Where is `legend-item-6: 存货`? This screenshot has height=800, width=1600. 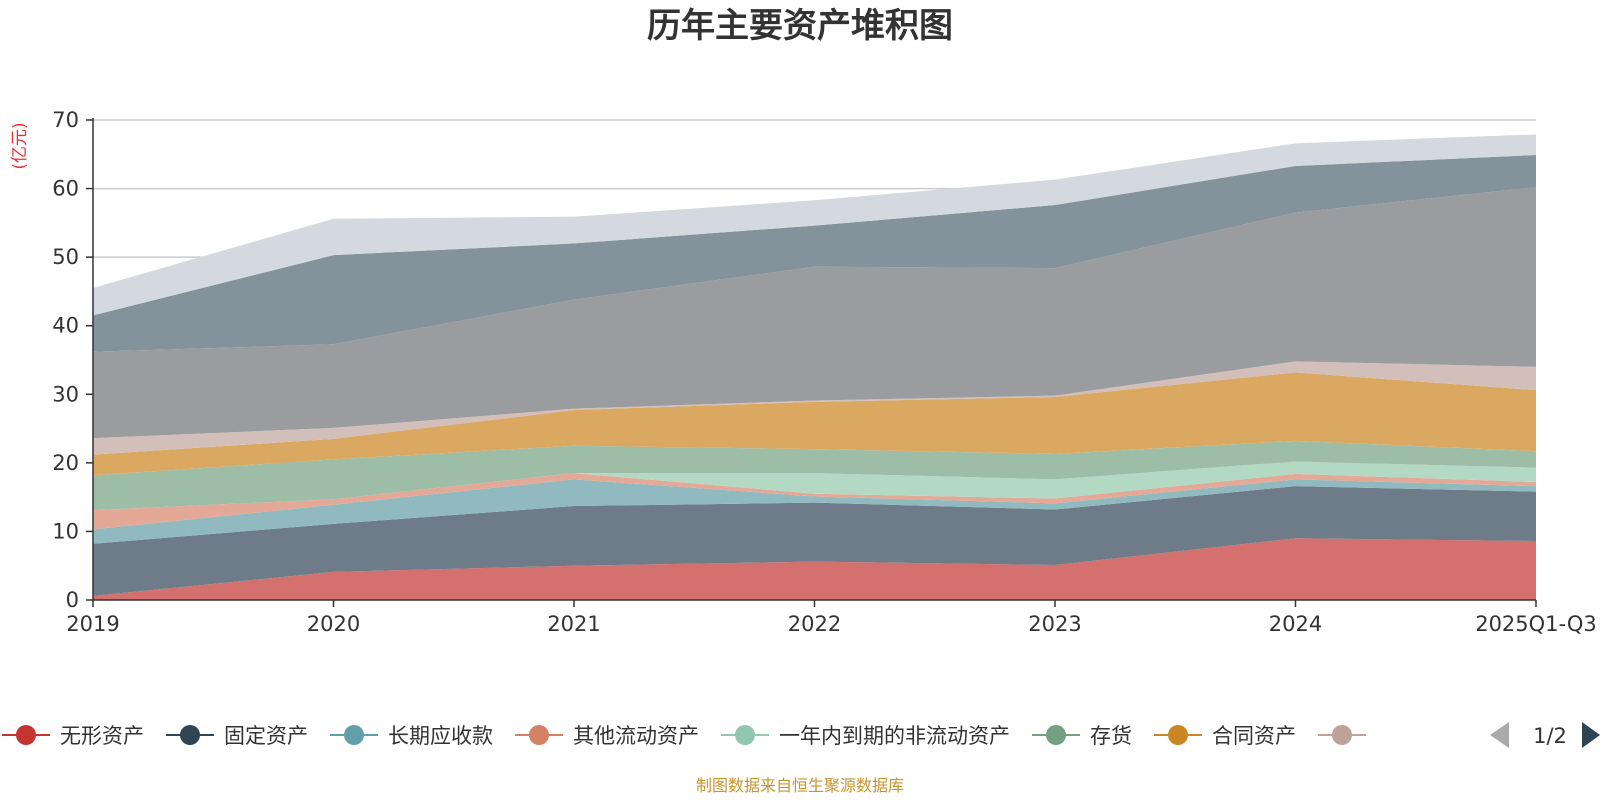
legend-item-6: 存货 is located at coordinates (1082, 736).